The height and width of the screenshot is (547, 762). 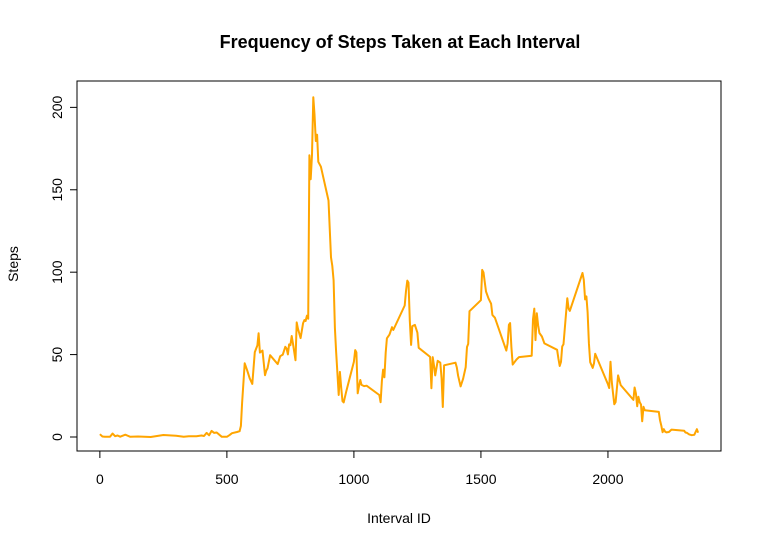 What do you see at coordinates (100, 479) in the screenshot?
I see `x-tick-label: 0` at bounding box center [100, 479].